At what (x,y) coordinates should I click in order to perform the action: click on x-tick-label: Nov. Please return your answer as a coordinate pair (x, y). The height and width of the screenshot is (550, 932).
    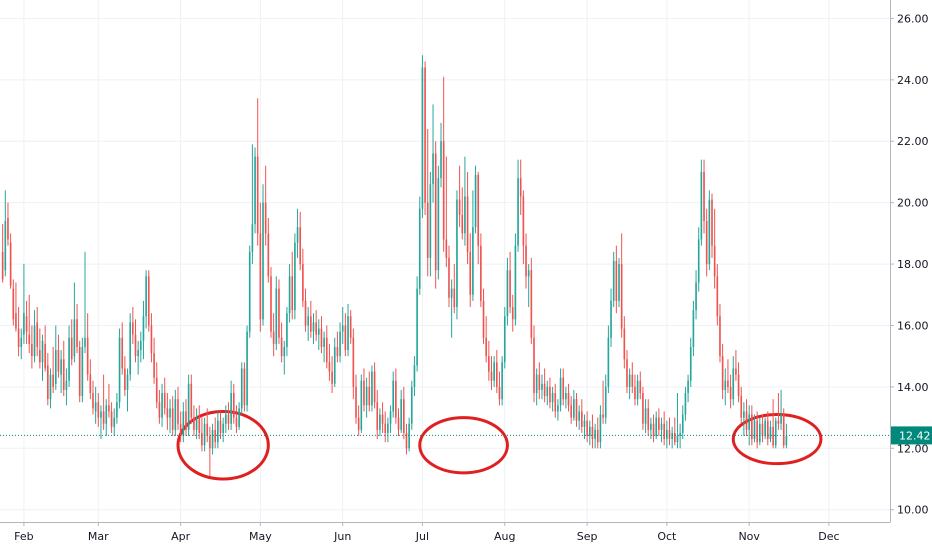
    Looking at the image, I should click on (749, 536).